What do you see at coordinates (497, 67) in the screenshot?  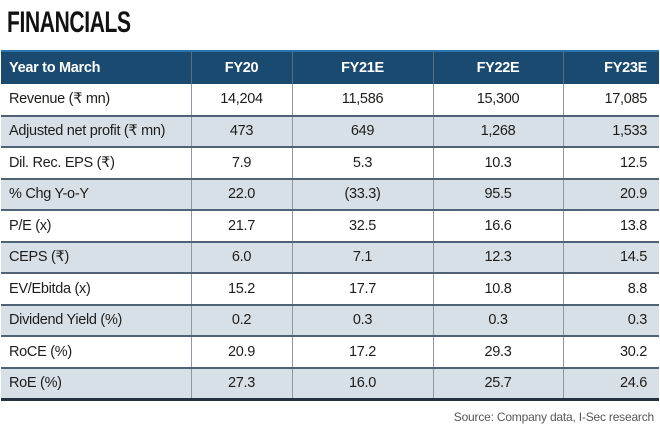 I see `column-header-fy22e: FY22E` at bounding box center [497, 67].